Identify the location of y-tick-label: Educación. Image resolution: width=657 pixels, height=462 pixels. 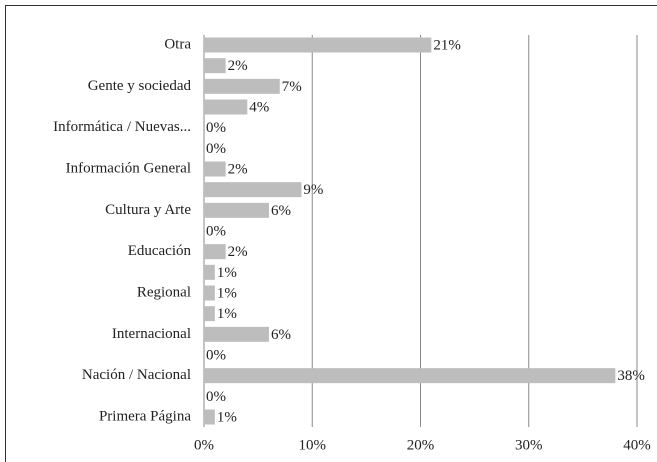
(160, 251).